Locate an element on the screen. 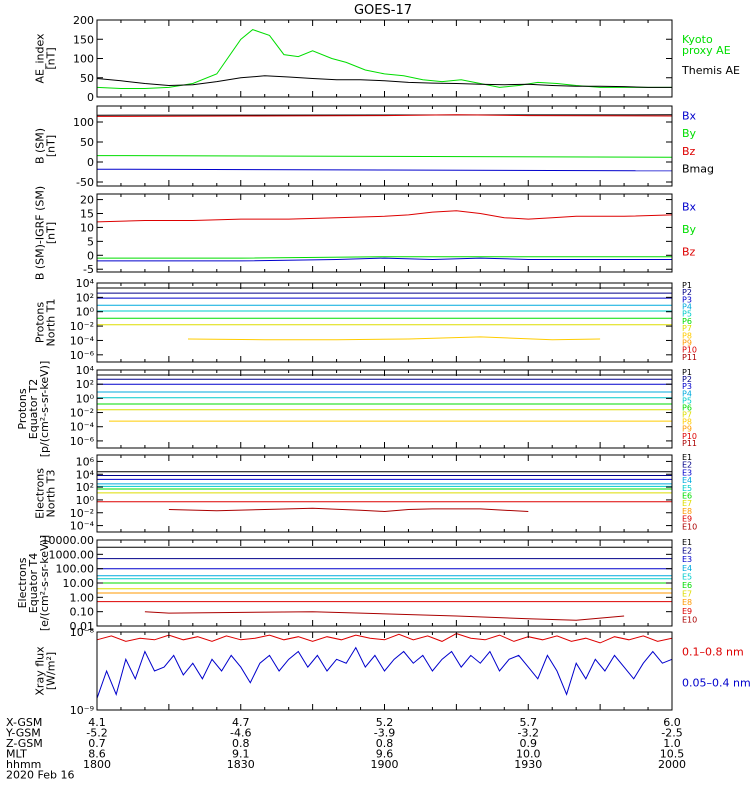 The width and height of the screenshot is (750, 800). y-tick-label: 100.00 is located at coordinates (75, 569).